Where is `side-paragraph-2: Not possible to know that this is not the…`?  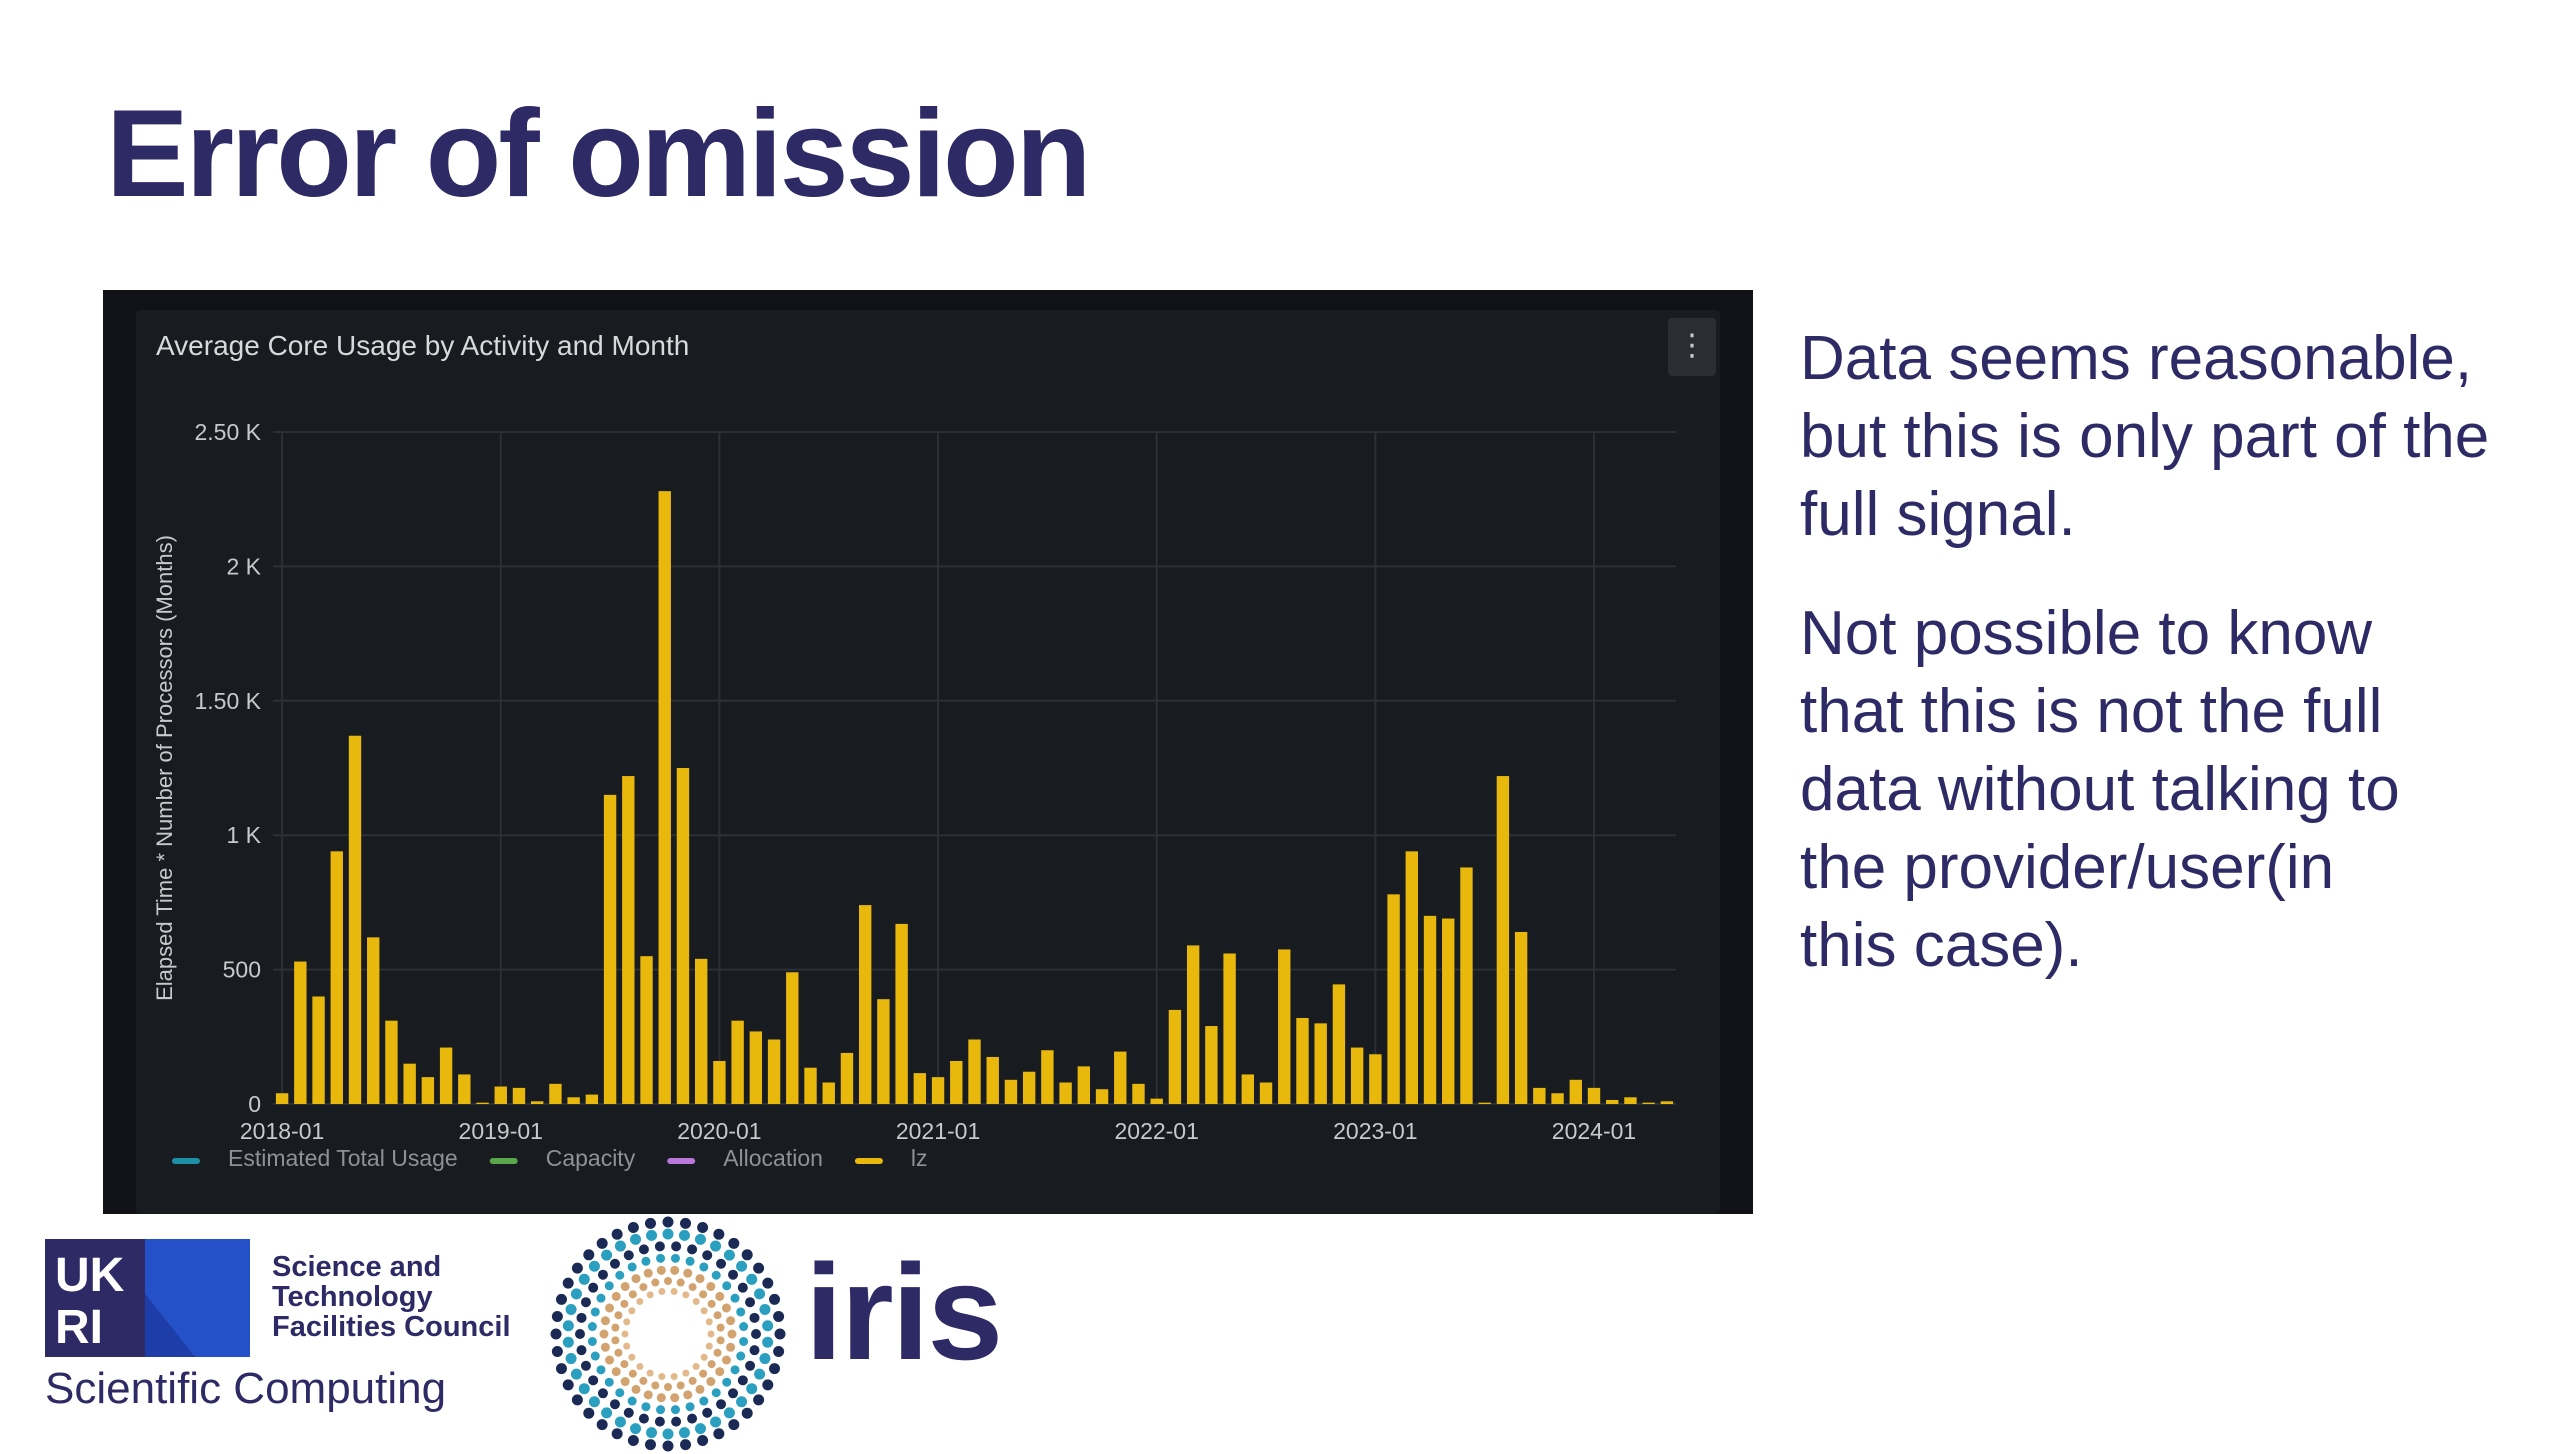 side-paragraph-2: Not possible to know that this is not the… is located at coordinates (2170, 790).